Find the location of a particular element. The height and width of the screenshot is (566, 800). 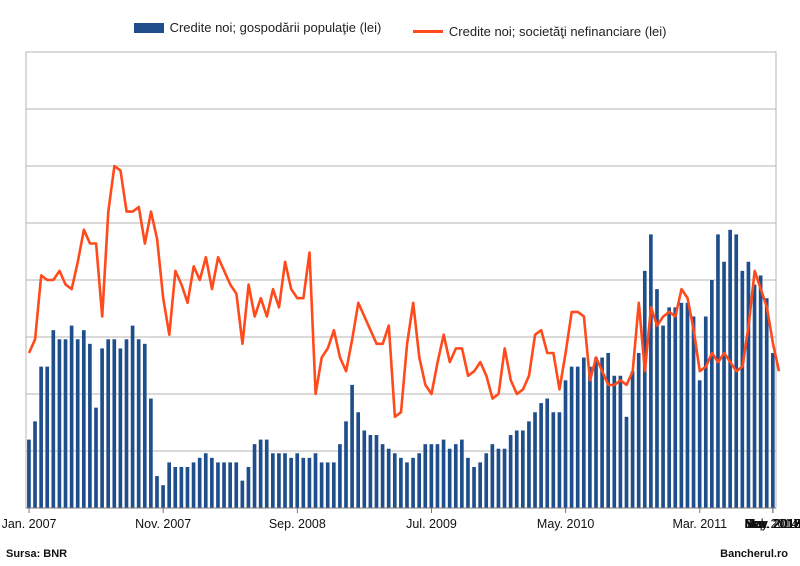

legend-swatch-bar-icon is located at coordinates (148, 27).